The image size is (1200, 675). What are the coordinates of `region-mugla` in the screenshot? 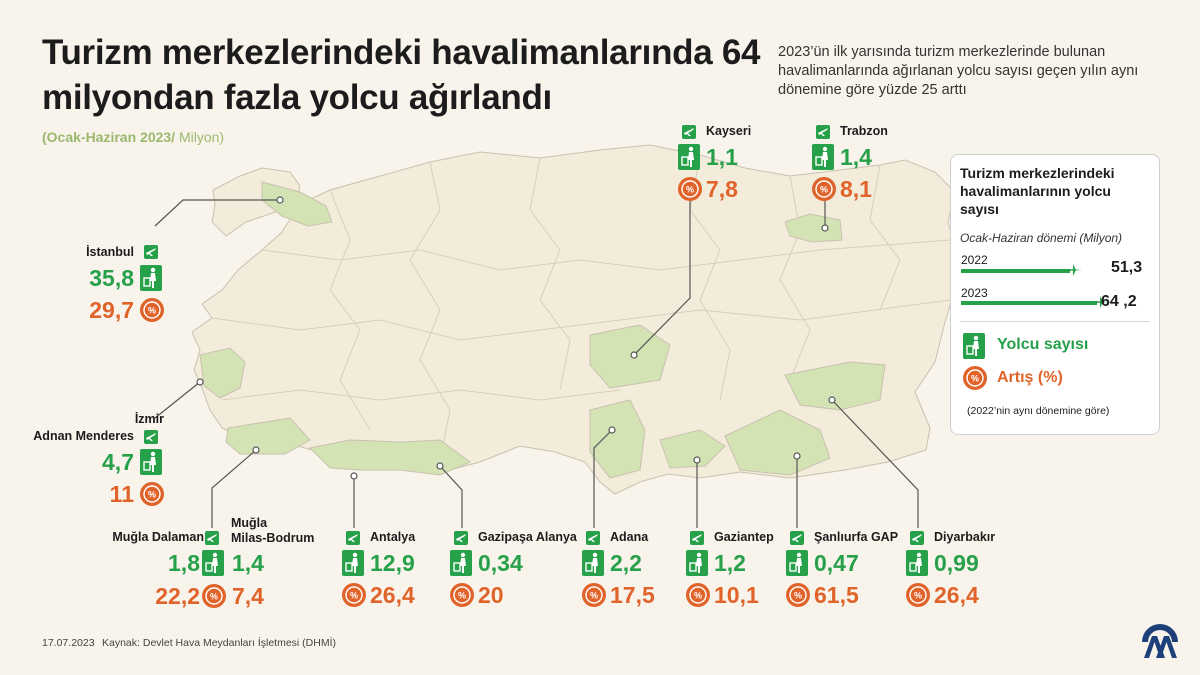 It's located at (268, 436).